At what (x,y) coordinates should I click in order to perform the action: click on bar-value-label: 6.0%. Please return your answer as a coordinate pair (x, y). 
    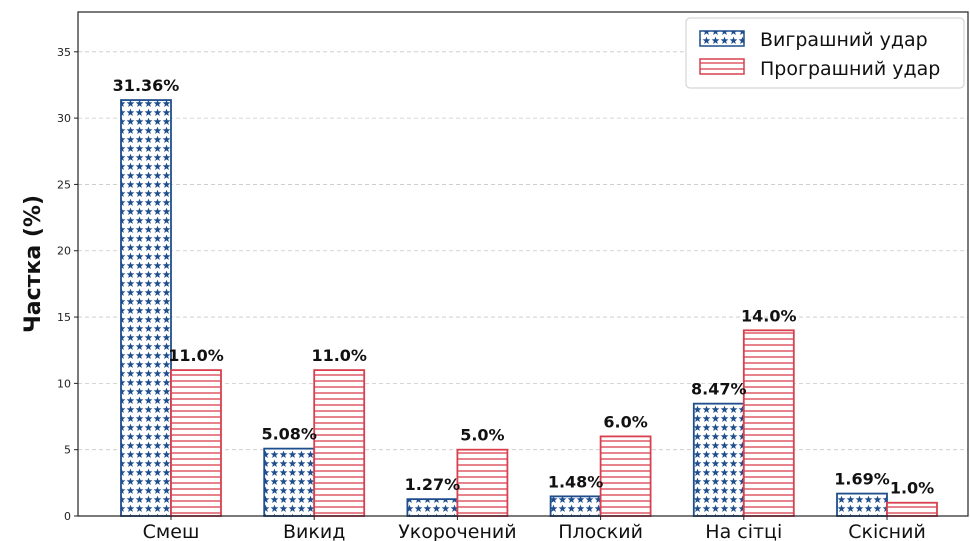
    Looking at the image, I should click on (625, 421).